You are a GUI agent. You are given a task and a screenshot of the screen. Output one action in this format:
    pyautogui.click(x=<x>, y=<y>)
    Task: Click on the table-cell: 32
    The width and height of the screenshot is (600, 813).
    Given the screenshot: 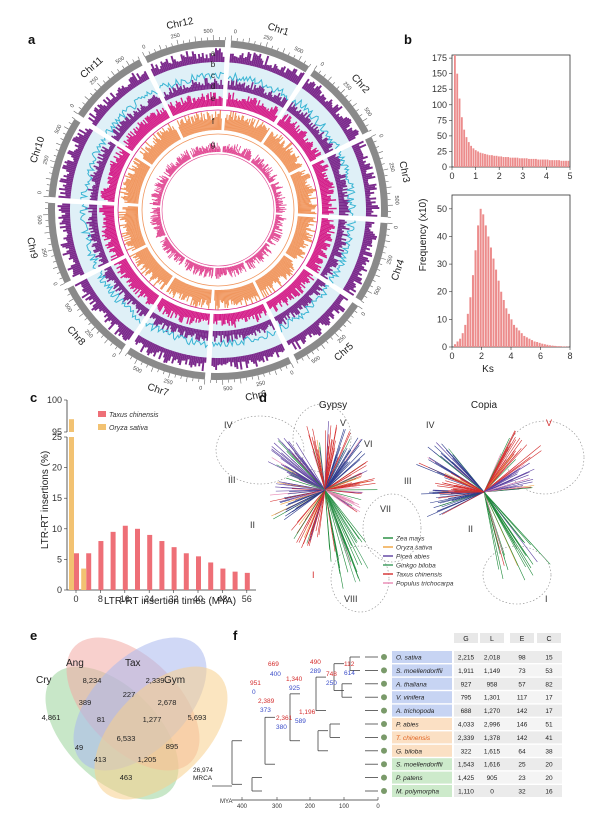 What is the action you would take?
    pyautogui.click(x=522, y=792)
    